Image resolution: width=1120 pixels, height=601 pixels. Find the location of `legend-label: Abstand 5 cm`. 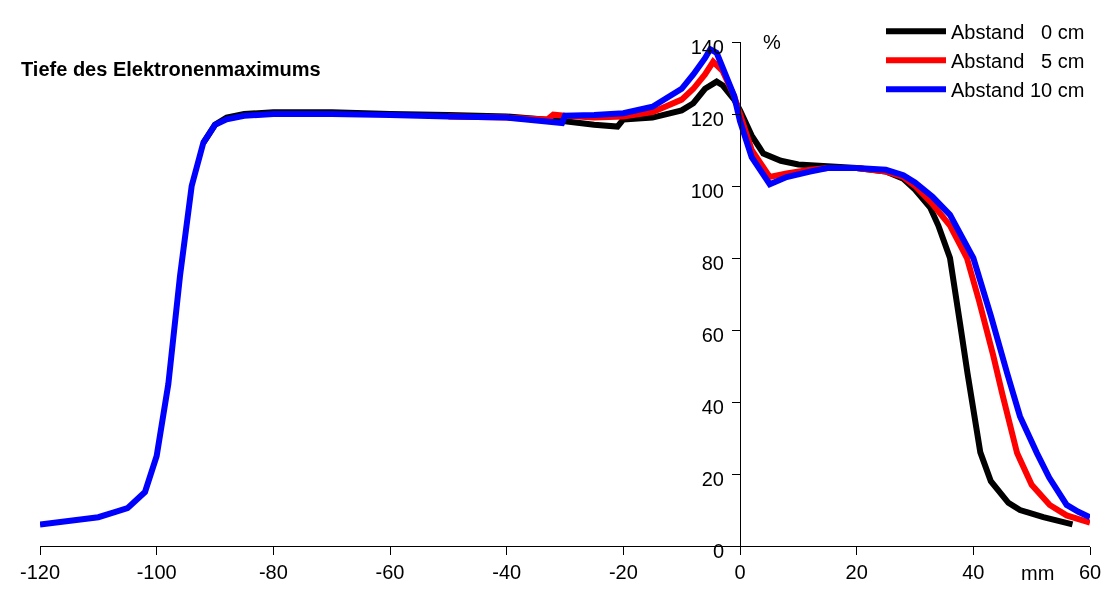

legend-label: Abstand 5 cm is located at coordinates (1018, 61).